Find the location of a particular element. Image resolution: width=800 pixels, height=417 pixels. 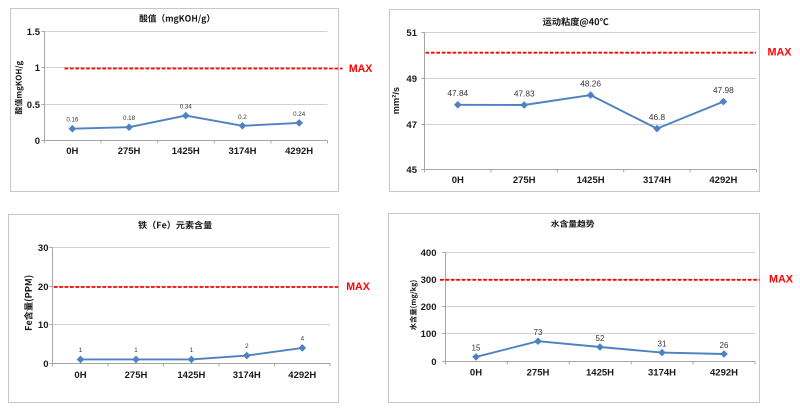

svg-text: 15 is located at coordinates (476, 348).